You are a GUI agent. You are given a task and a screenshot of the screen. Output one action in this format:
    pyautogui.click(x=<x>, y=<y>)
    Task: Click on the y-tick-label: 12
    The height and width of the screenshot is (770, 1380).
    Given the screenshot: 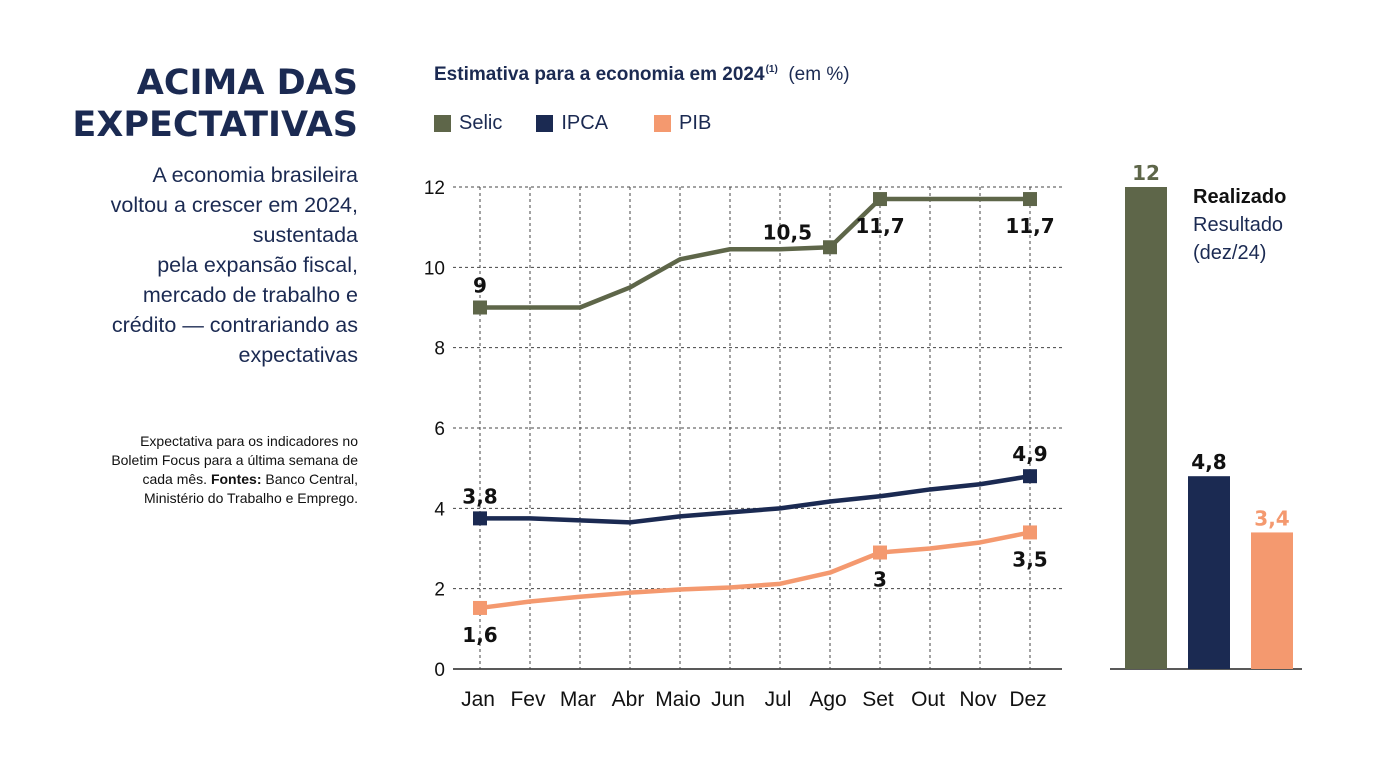 What is the action you would take?
    pyautogui.click(x=434, y=188)
    